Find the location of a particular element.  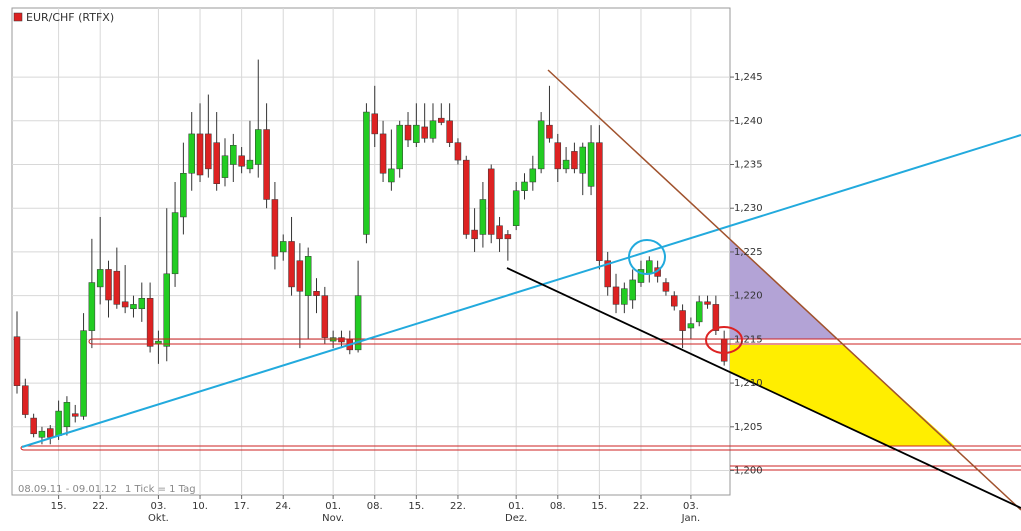

x-tick-label: 17. is located at coordinates (242, 506).